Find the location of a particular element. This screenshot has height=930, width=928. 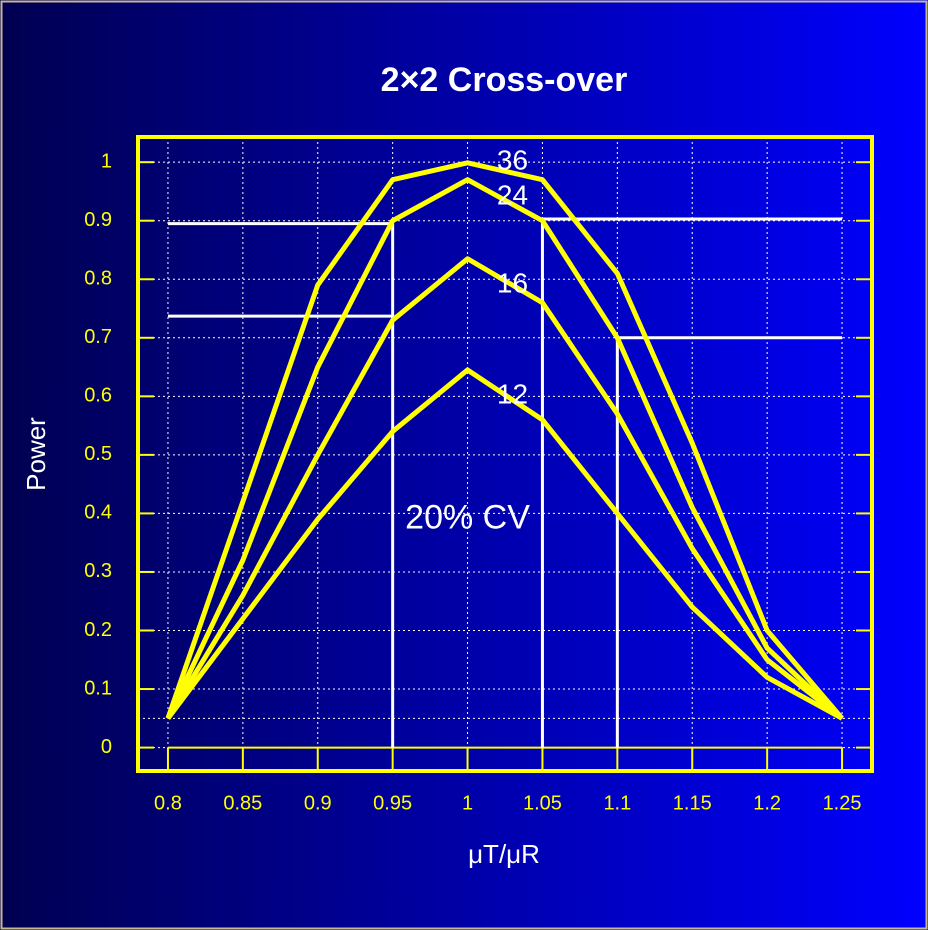

y-axis-label: Power is located at coordinates (36, 454).